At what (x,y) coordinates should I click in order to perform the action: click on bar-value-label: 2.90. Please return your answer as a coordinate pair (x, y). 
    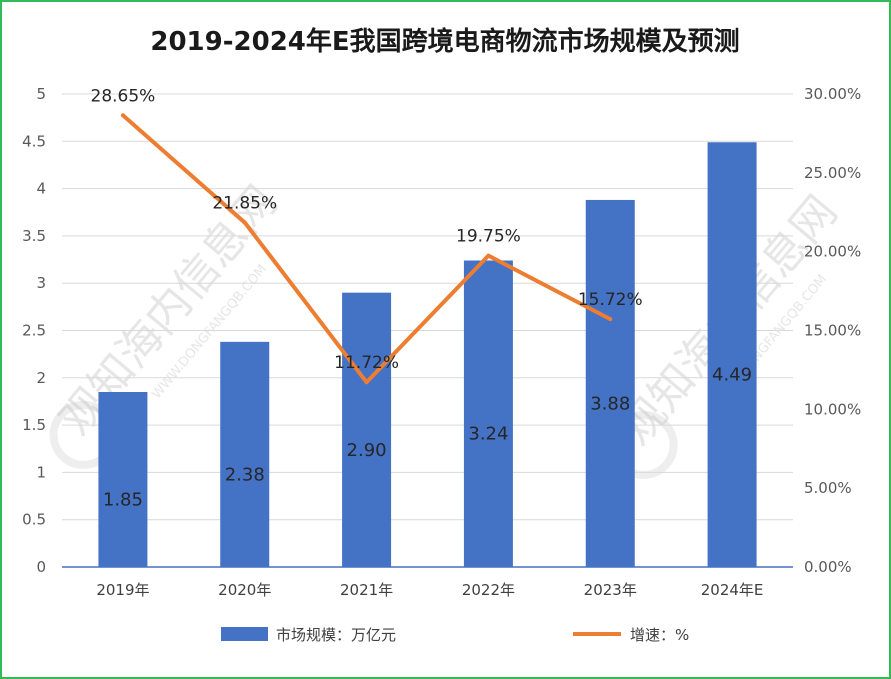
    Looking at the image, I should click on (367, 450).